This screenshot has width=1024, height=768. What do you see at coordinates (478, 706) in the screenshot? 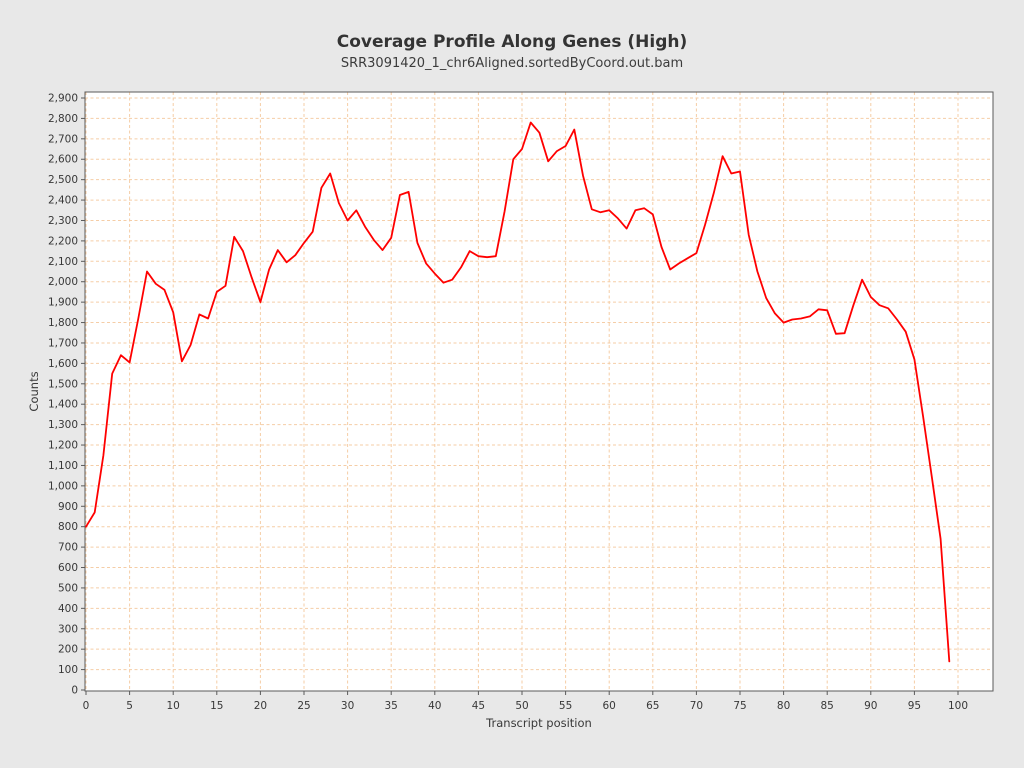
I see `x-tick-label: 45` at bounding box center [478, 706].